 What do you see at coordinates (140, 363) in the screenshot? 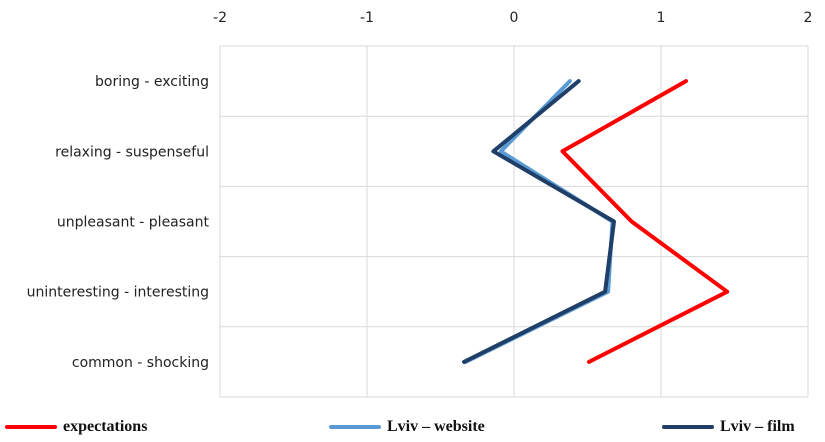
I see `category-label: common - shocking` at bounding box center [140, 363].